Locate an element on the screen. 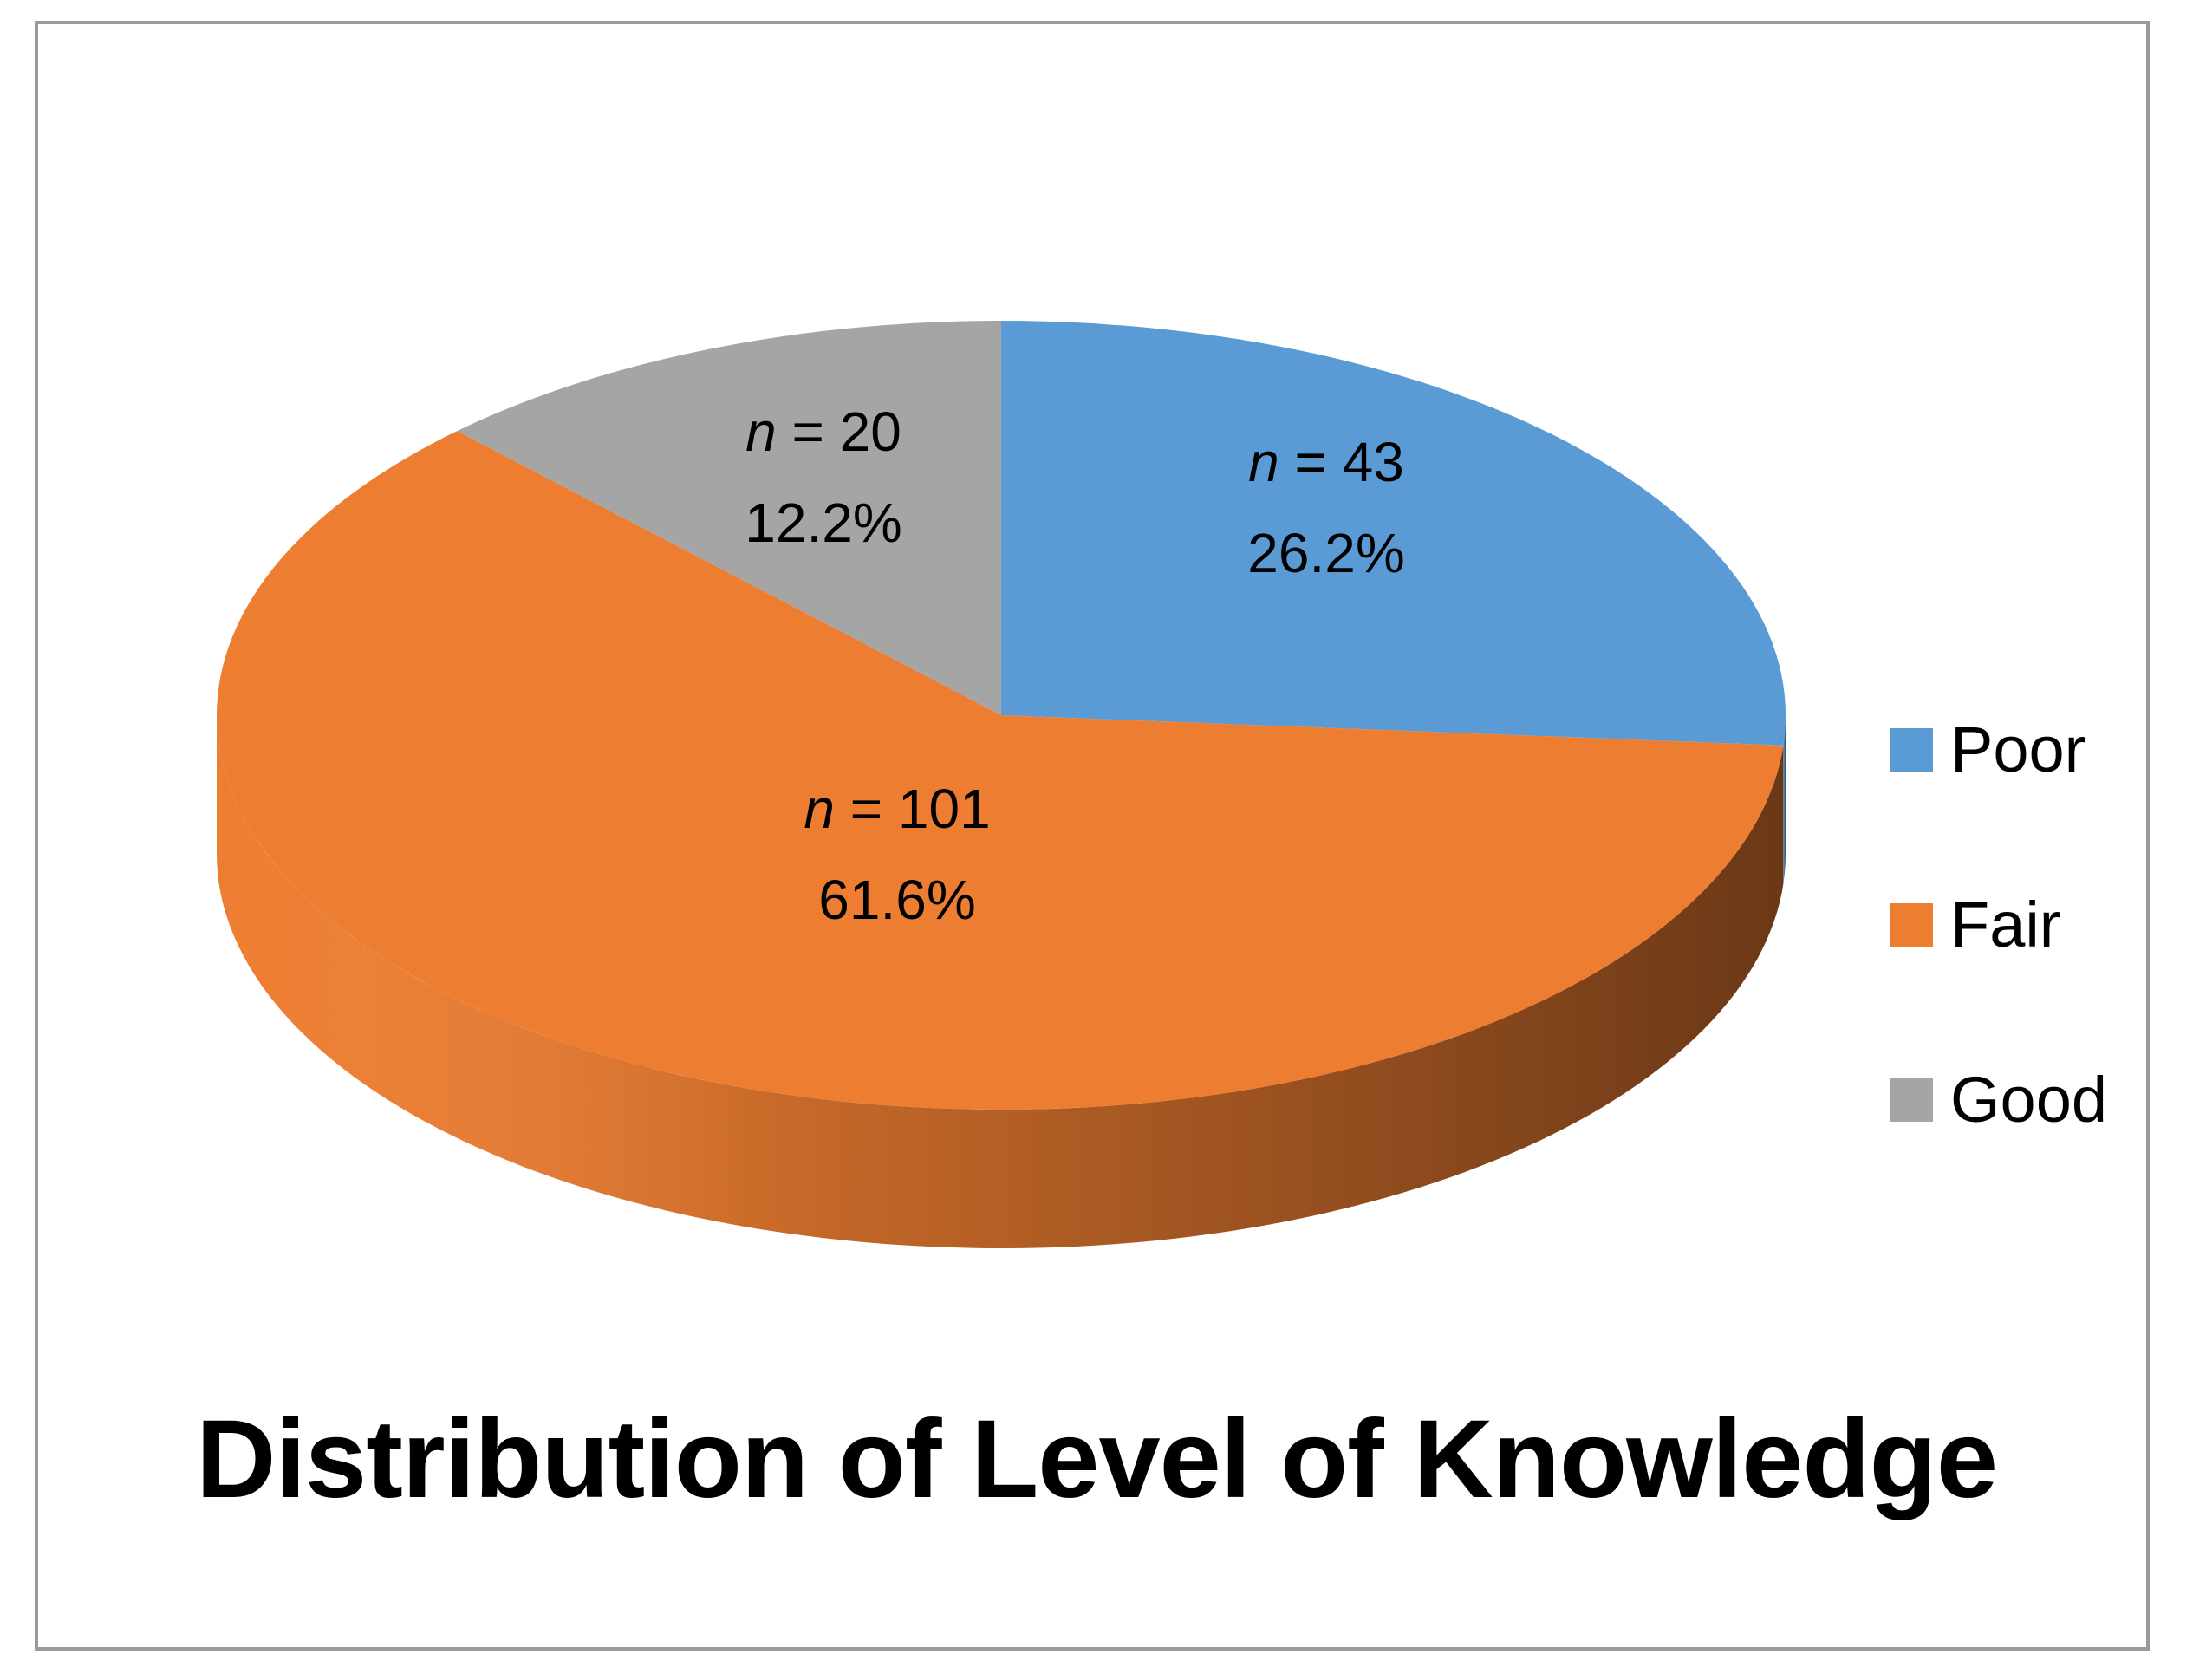  slice-poor is located at coordinates (1393, 533).